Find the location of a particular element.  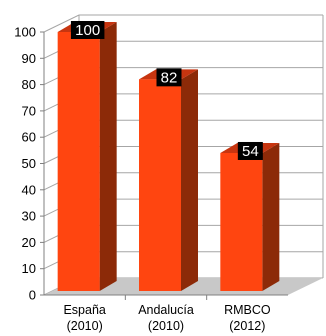

data-label: 82 is located at coordinates (169, 77).